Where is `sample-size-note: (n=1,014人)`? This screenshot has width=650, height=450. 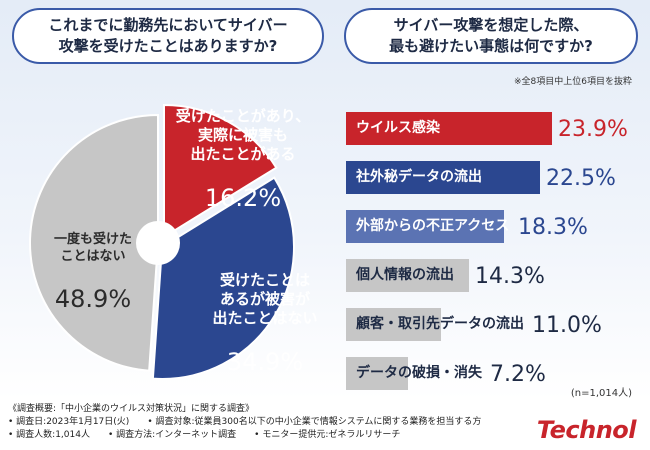 sample-size-note: (n=1,014人) is located at coordinates (601, 393).